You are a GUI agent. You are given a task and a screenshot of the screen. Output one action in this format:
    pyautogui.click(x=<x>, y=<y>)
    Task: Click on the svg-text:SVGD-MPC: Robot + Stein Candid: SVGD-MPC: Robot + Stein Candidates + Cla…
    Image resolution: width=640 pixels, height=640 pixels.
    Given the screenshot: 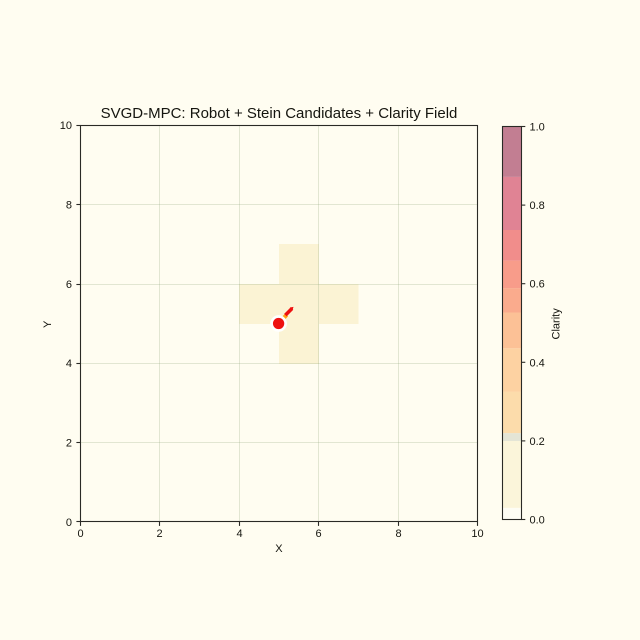 What is the action you would take?
    pyautogui.click(x=279, y=113)
    